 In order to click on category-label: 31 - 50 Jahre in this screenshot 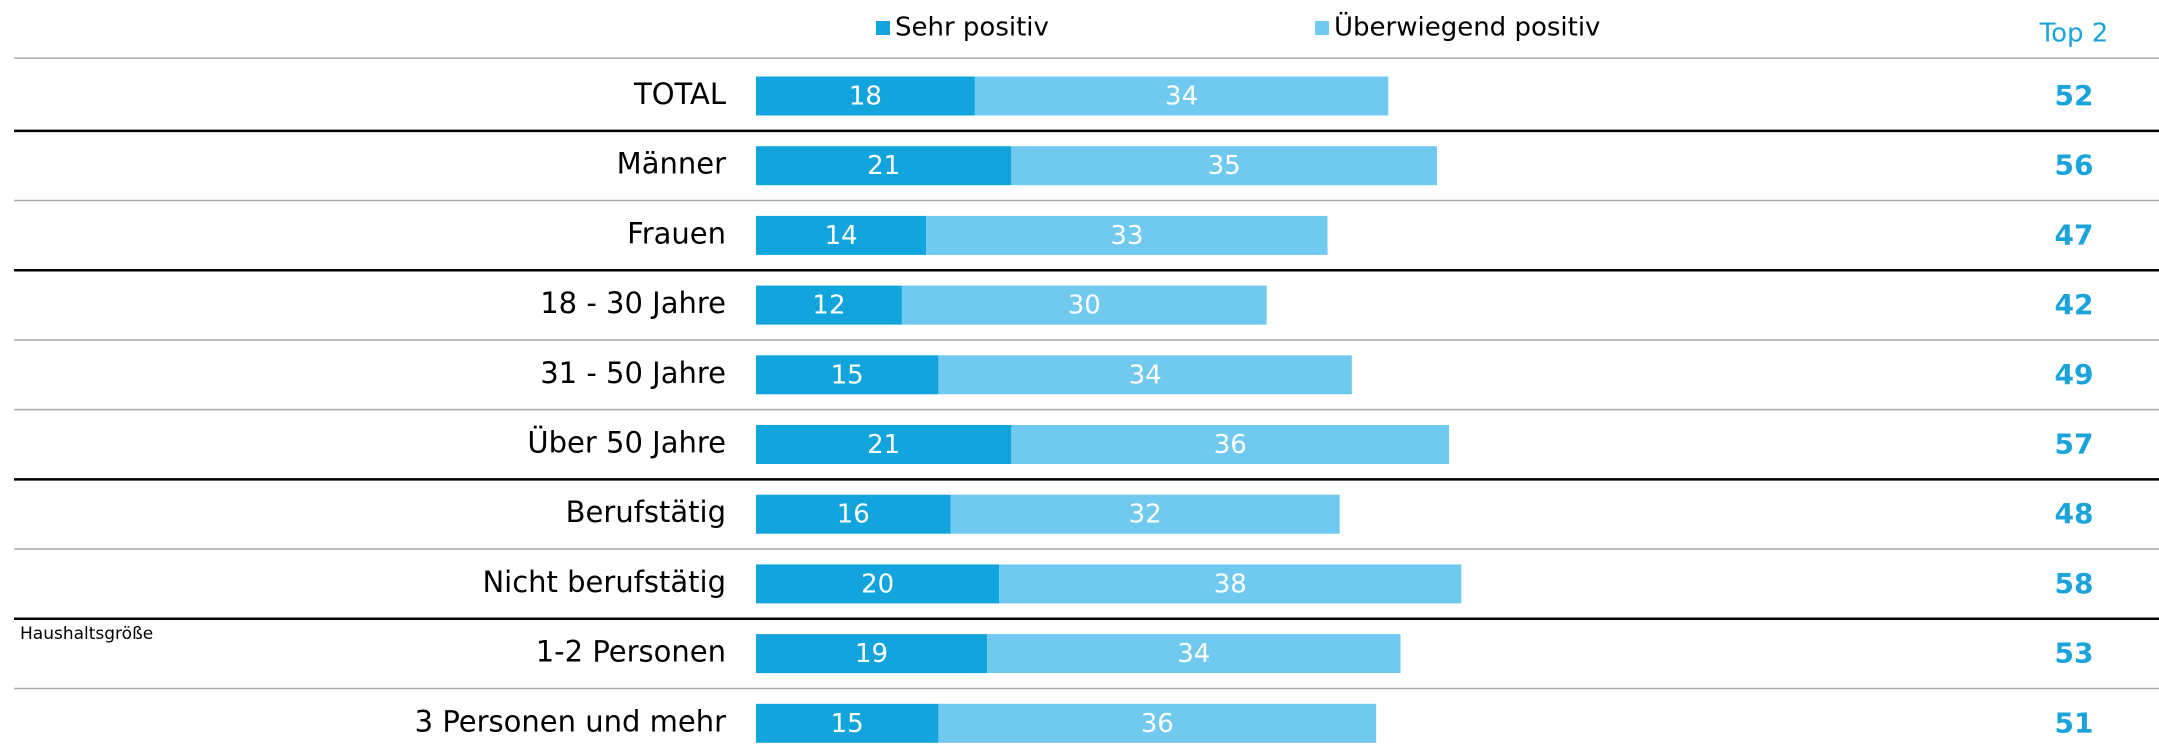, I will do `click(633, 373)`.